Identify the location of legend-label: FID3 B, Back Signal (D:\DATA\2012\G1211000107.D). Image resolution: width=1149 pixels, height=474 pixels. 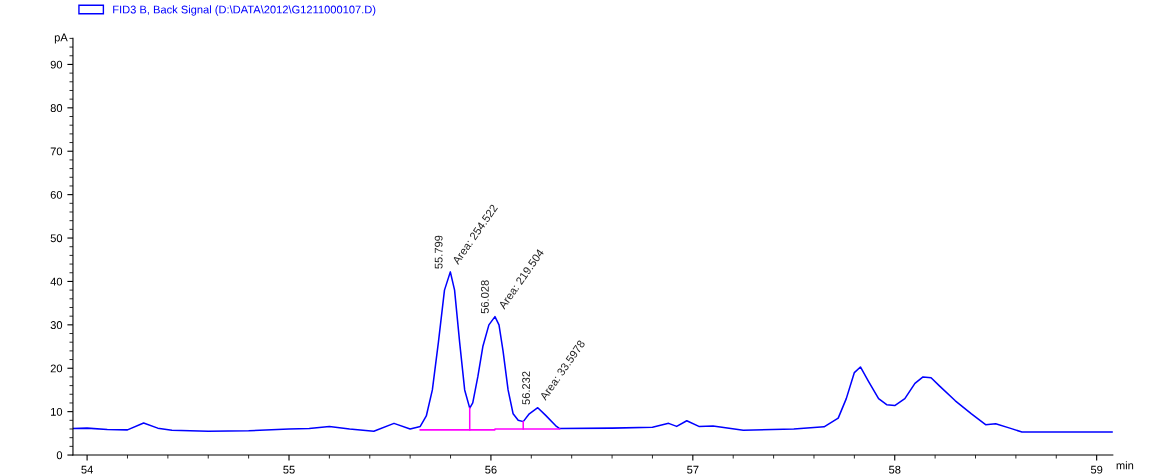
(244, 10).